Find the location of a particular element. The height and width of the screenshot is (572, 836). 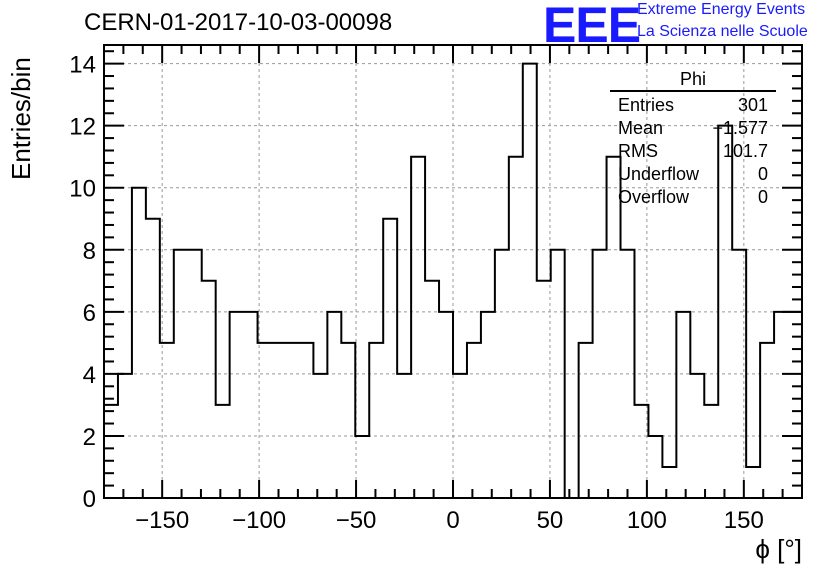

stats-label: Entries is located at coordinates (646, 105).